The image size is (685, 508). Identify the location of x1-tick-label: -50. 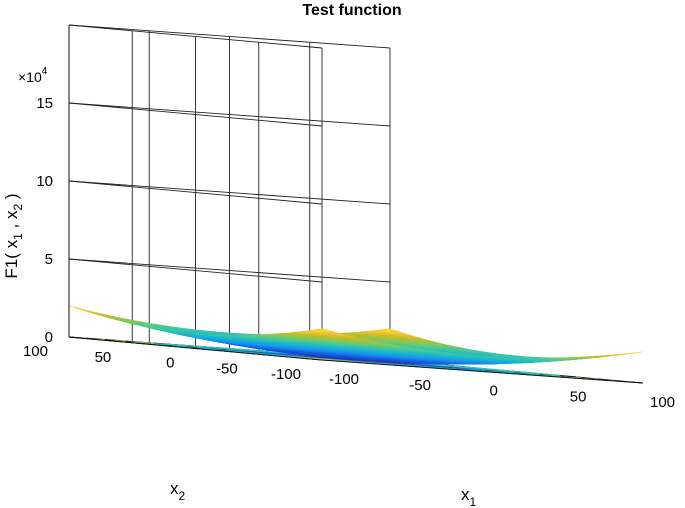
(420, 385).